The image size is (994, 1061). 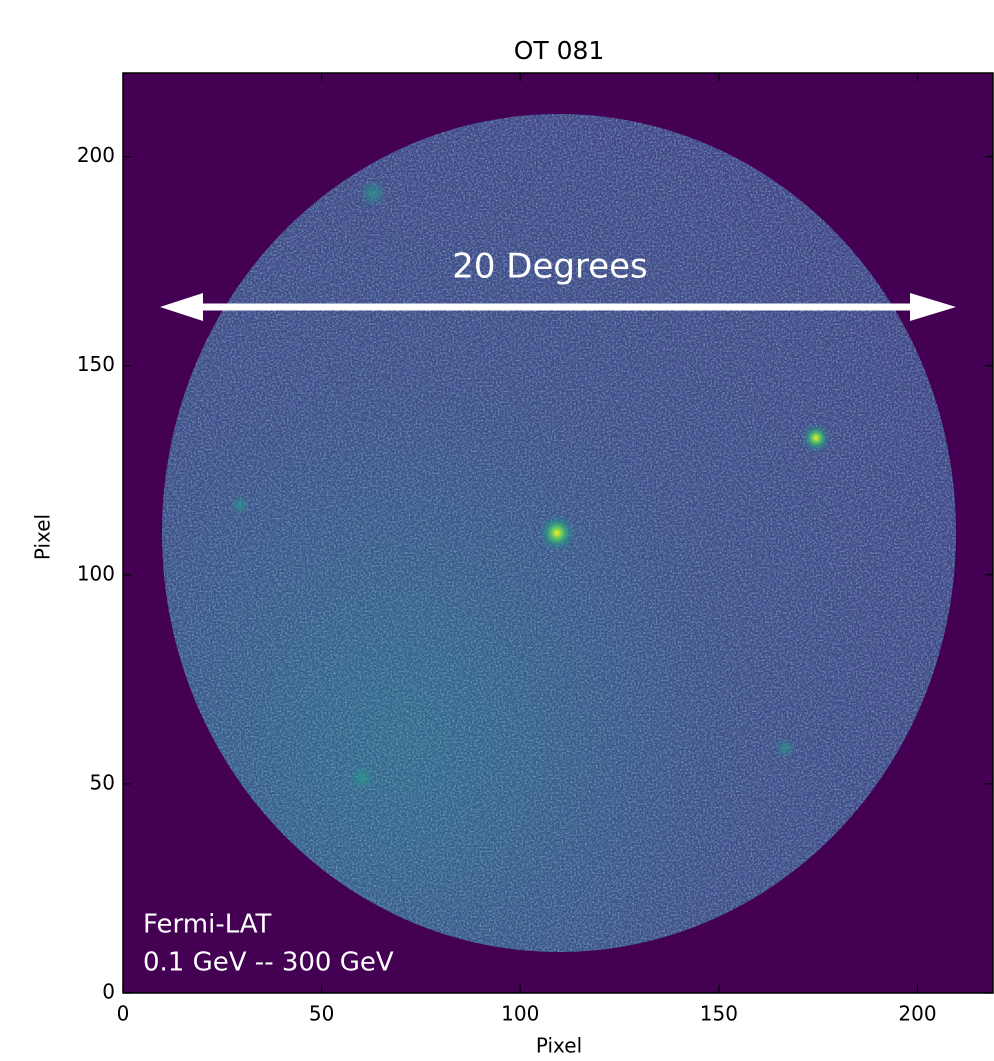 What do you see at coordinates (917, 1014) in the screenshot?
I see `x-tick-label: 200` at bounding box center [917, 1014].